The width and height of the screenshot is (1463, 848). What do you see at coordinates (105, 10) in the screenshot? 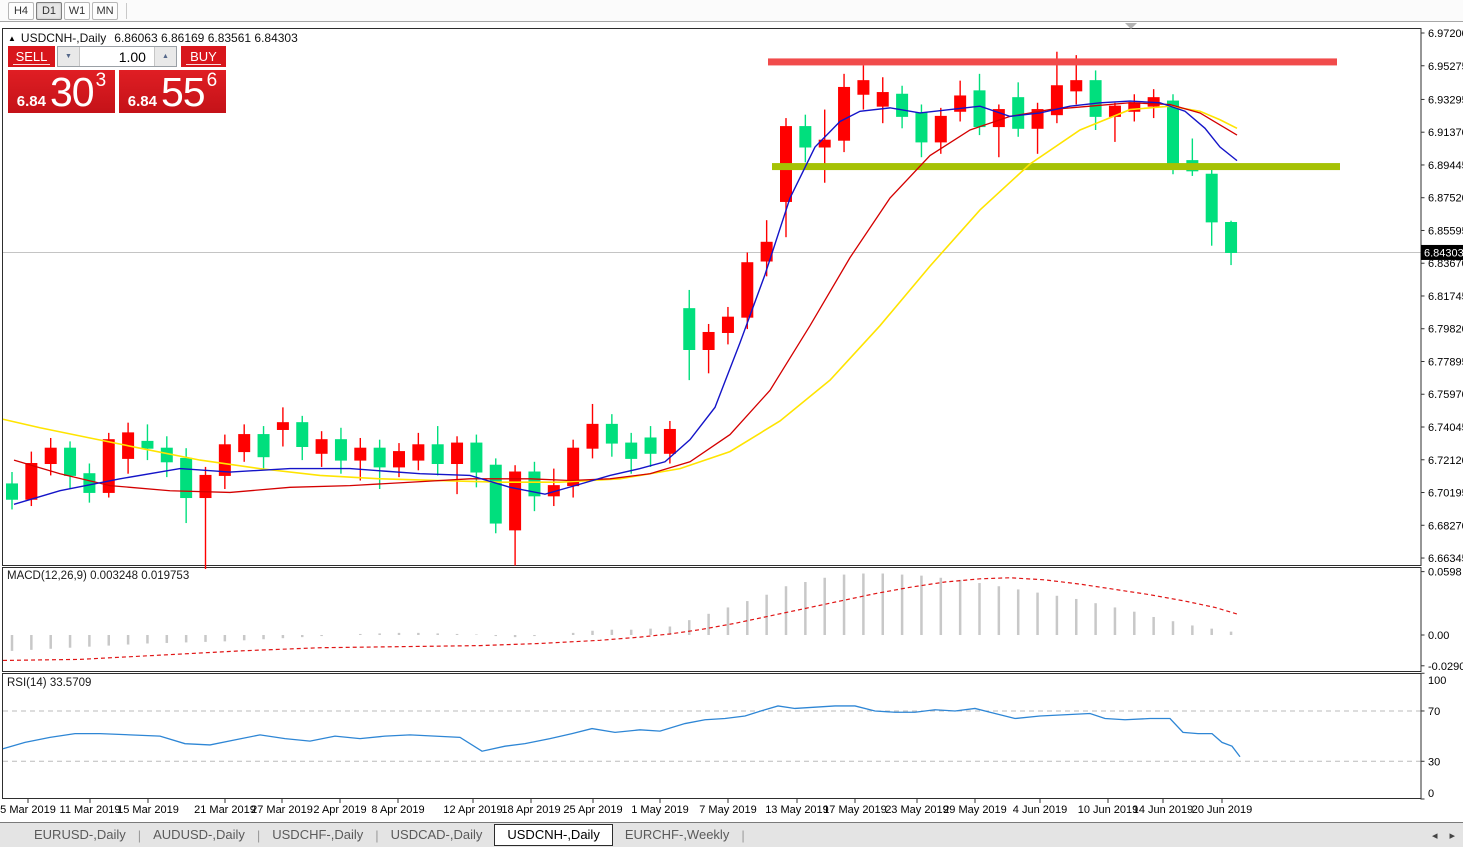
I see `timeframe-mn-button: MN` at bounding box center [105, 10].